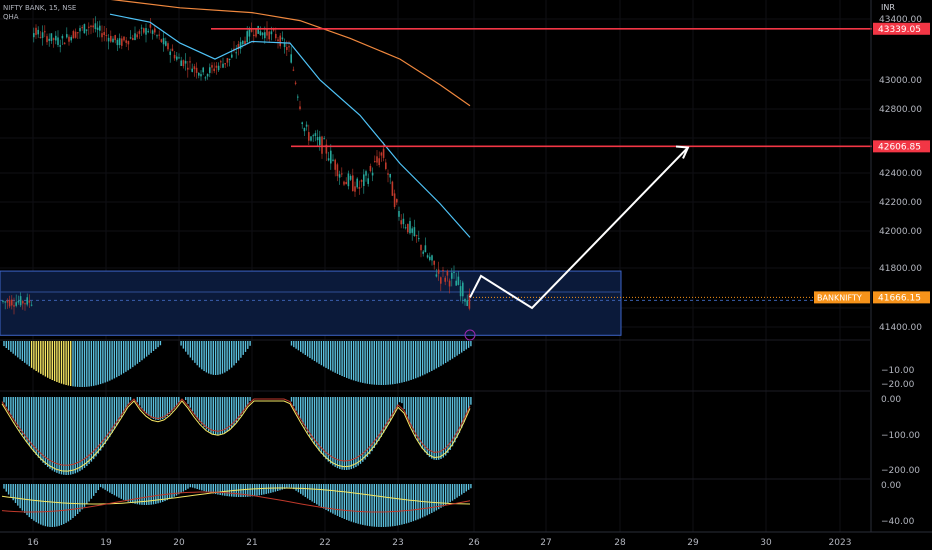 This screenshot has height=550, width=932. I want to click on time-tick-label: 30, so click(766, 543).